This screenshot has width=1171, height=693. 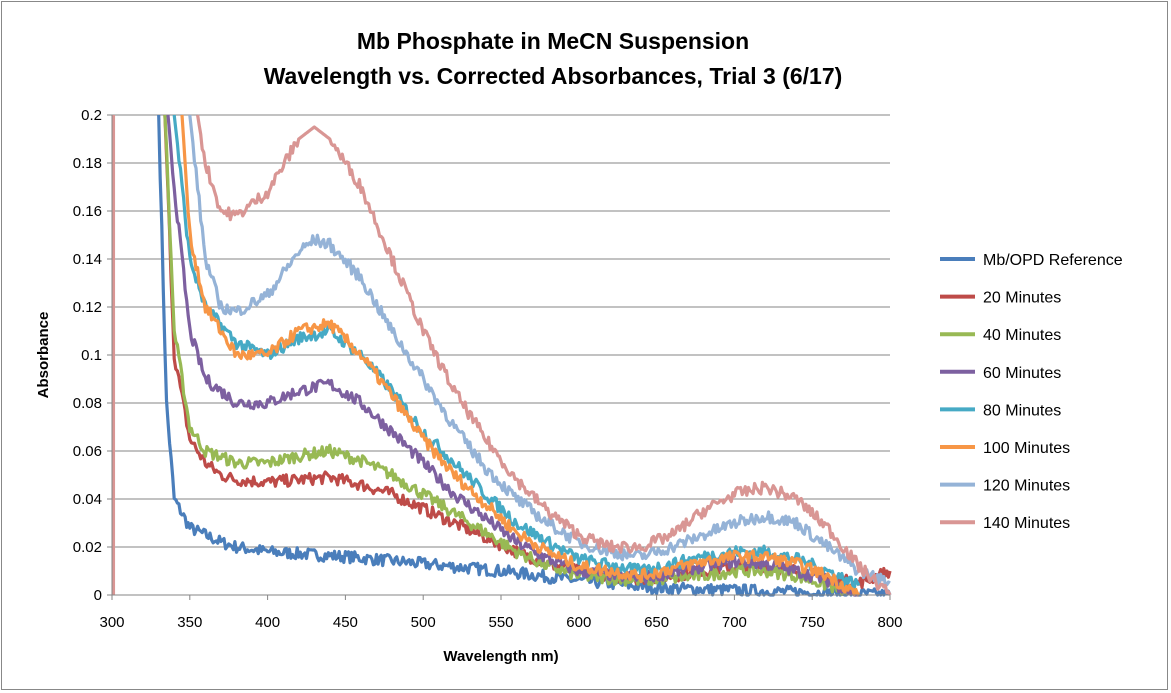 What do you see at coordinates (98, 595) in the screenshot?
I see `y-tick-label: 0` at bounding box center [98, 595].